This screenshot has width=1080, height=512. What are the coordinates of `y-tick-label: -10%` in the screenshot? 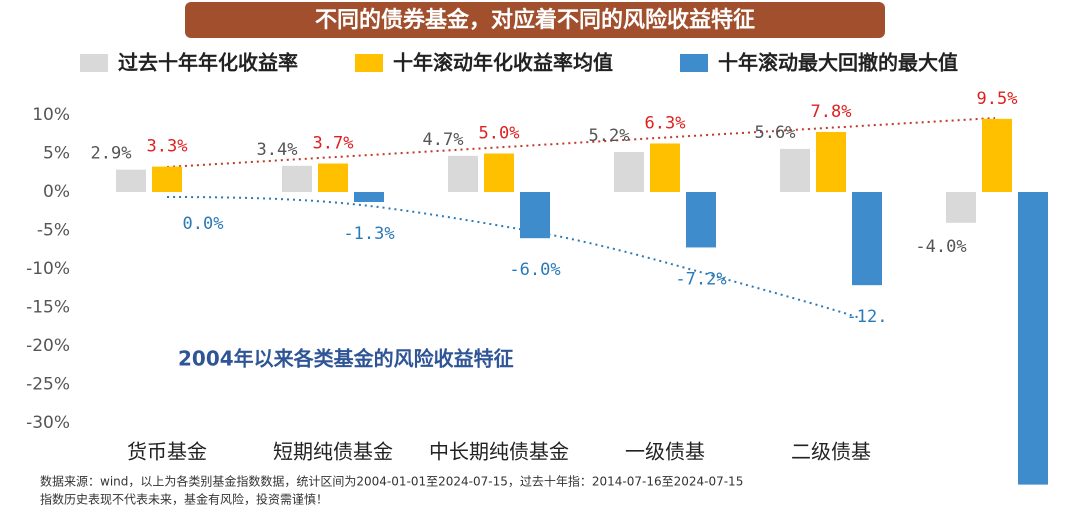 It's located at (48, 269).